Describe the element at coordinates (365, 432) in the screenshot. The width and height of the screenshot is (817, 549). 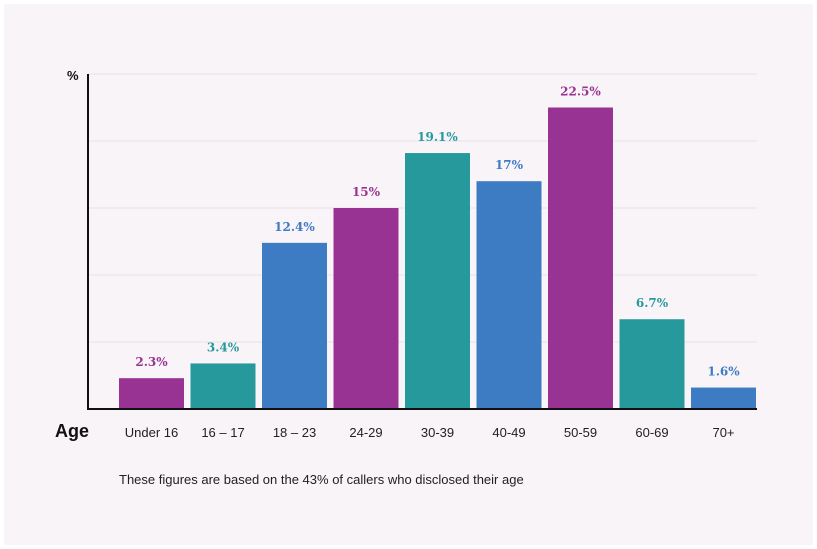
I see `x-tick-label: 24-29` at that location.